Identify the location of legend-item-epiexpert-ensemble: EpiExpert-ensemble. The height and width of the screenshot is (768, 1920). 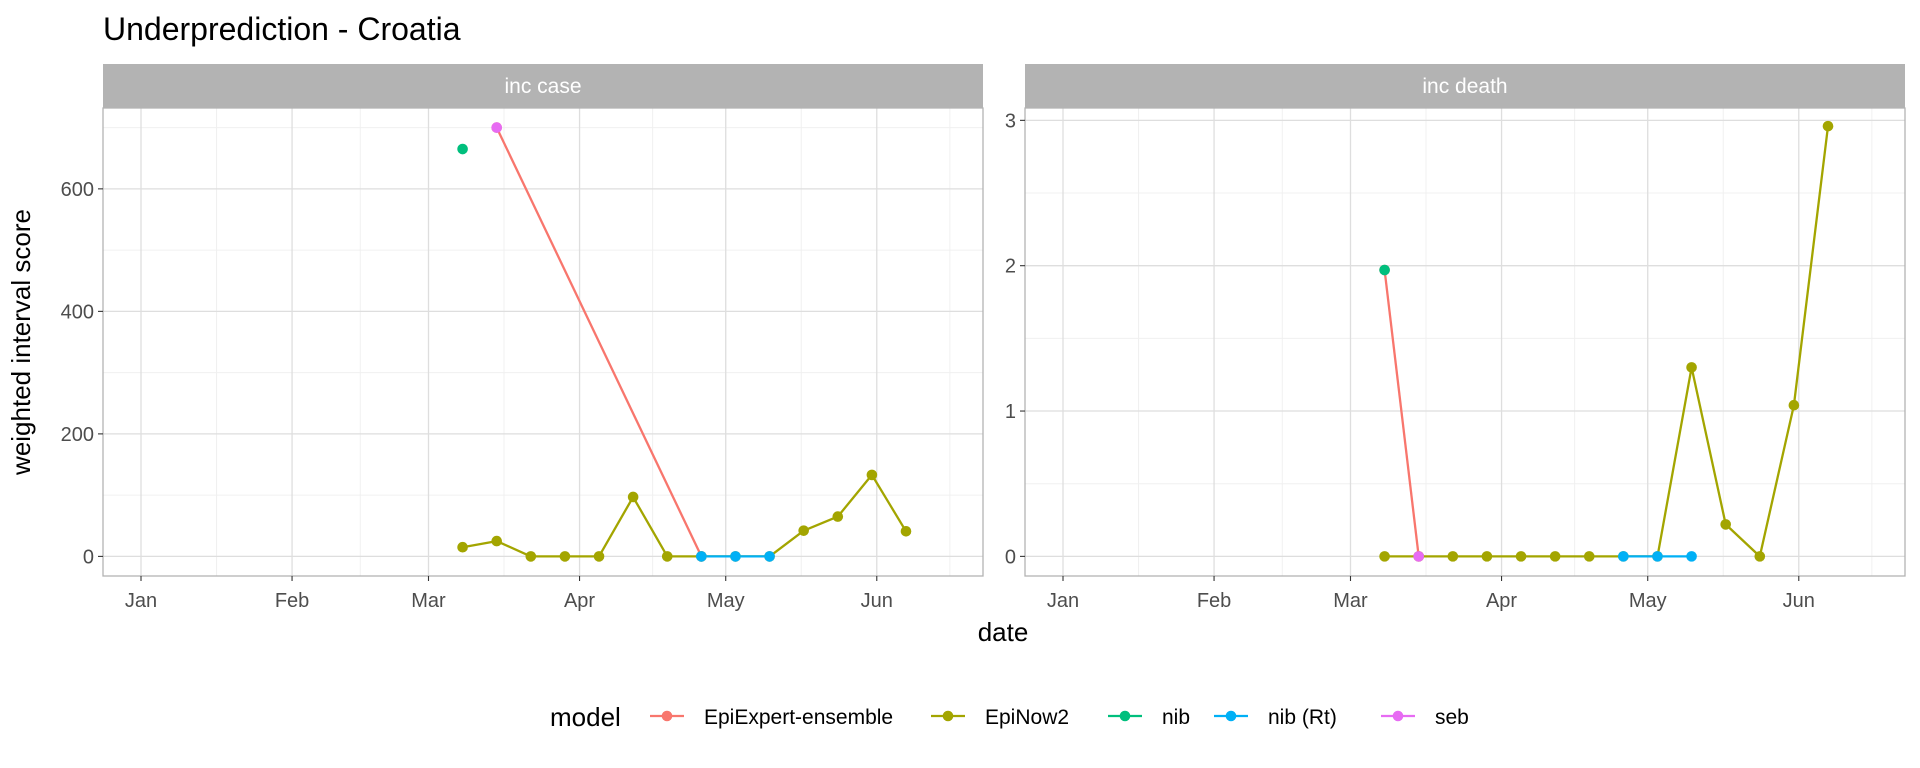
(771, 717).